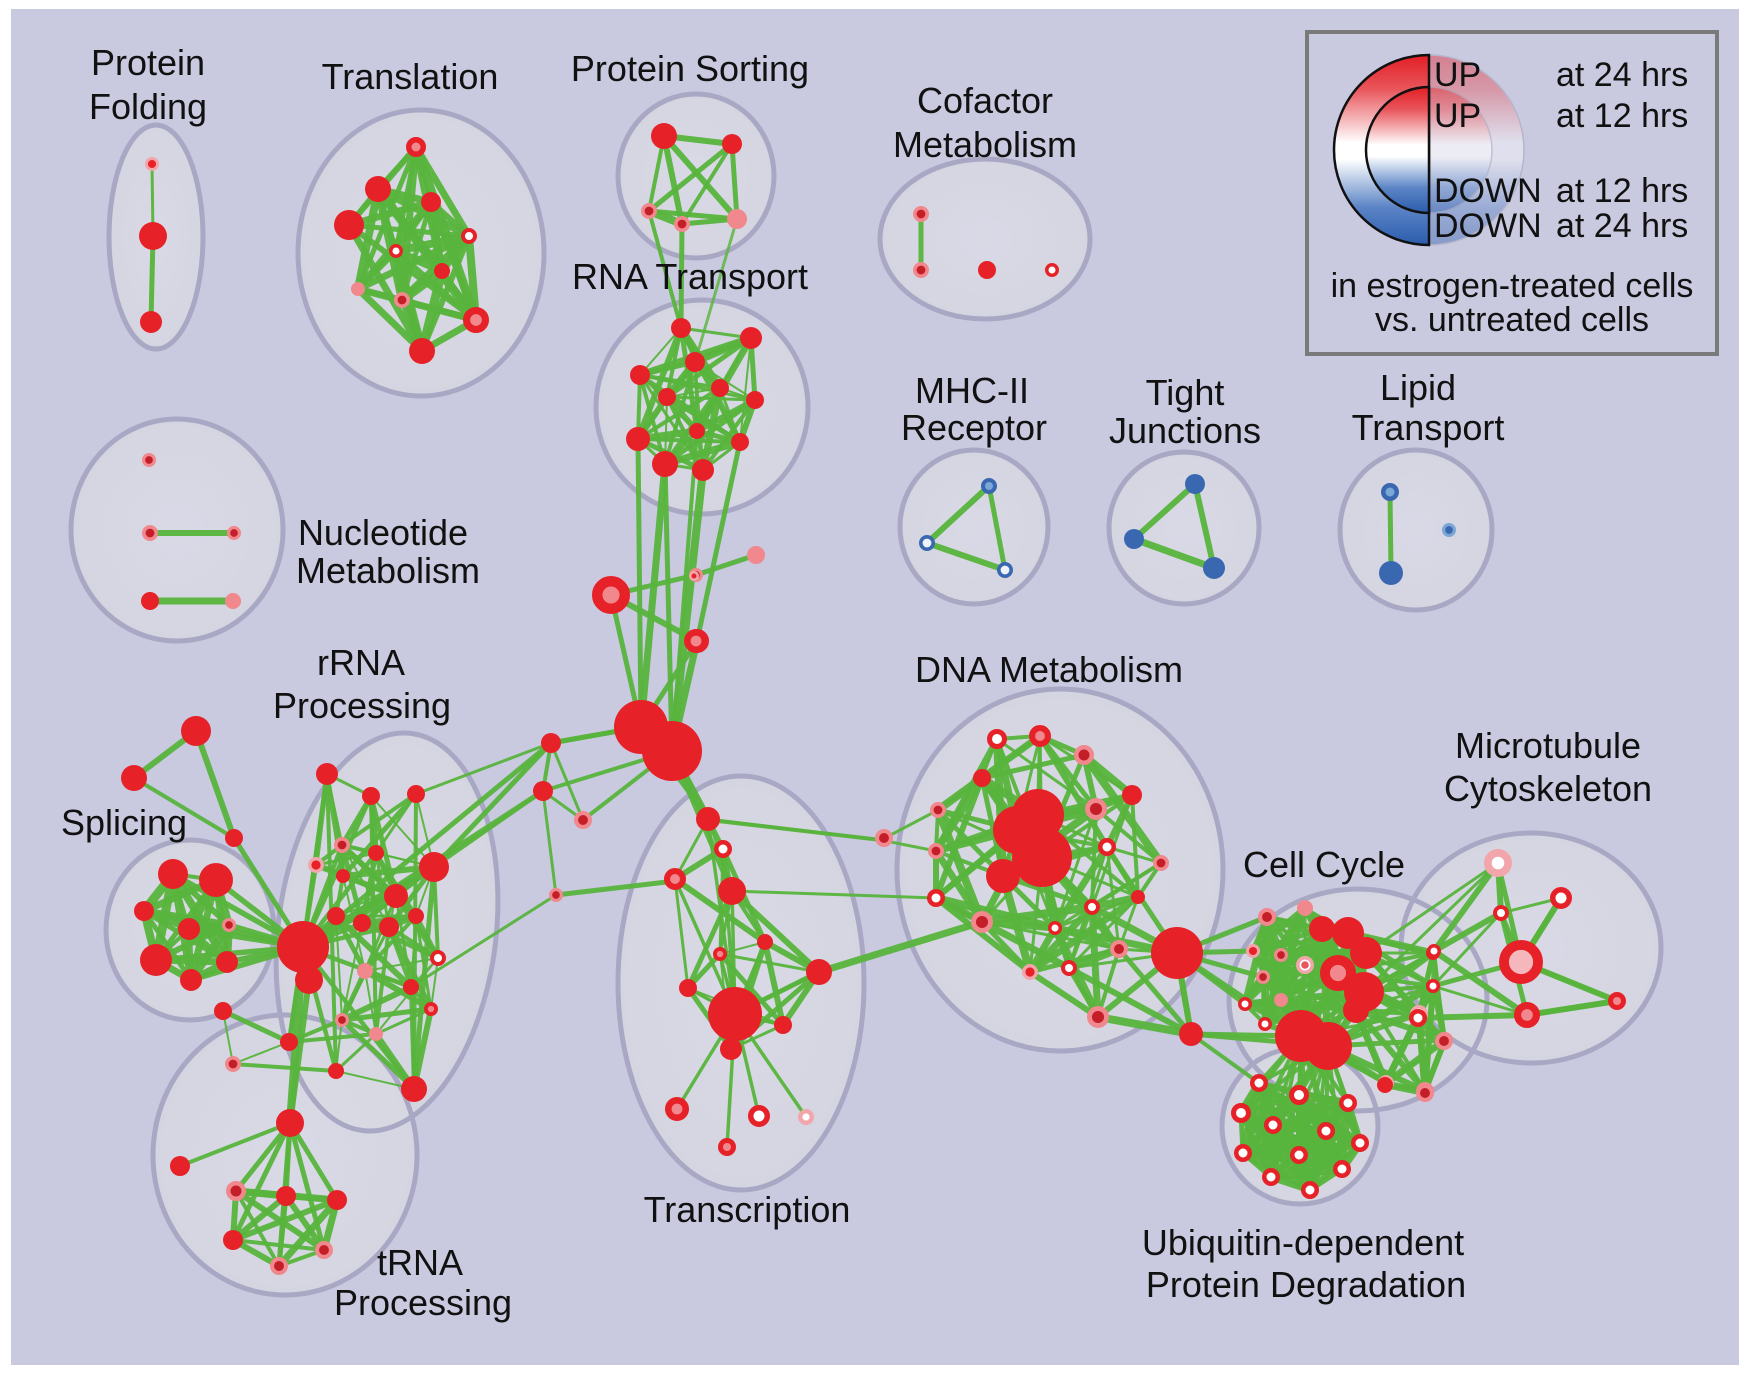  I want to click on svg-text: Junctions, so click(1185, 430).